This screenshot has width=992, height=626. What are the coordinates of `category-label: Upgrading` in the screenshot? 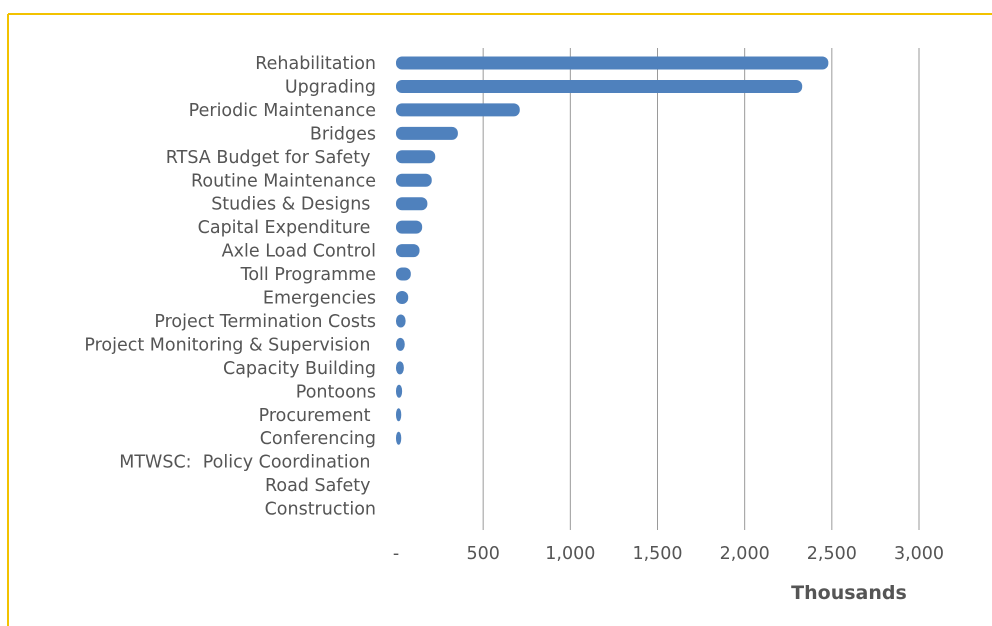 It's located at (330, 87).